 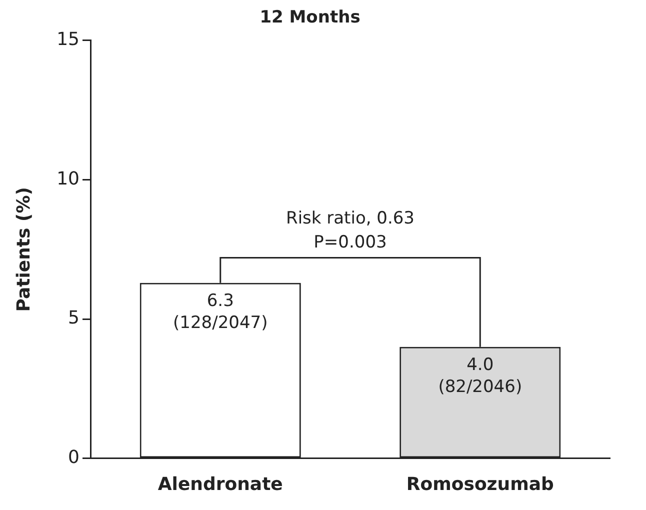 What do you see at coordinates (480, 484) in the screenshot?
I see `x-tick-label: Romosozumab` at bounding box center [480, 484].